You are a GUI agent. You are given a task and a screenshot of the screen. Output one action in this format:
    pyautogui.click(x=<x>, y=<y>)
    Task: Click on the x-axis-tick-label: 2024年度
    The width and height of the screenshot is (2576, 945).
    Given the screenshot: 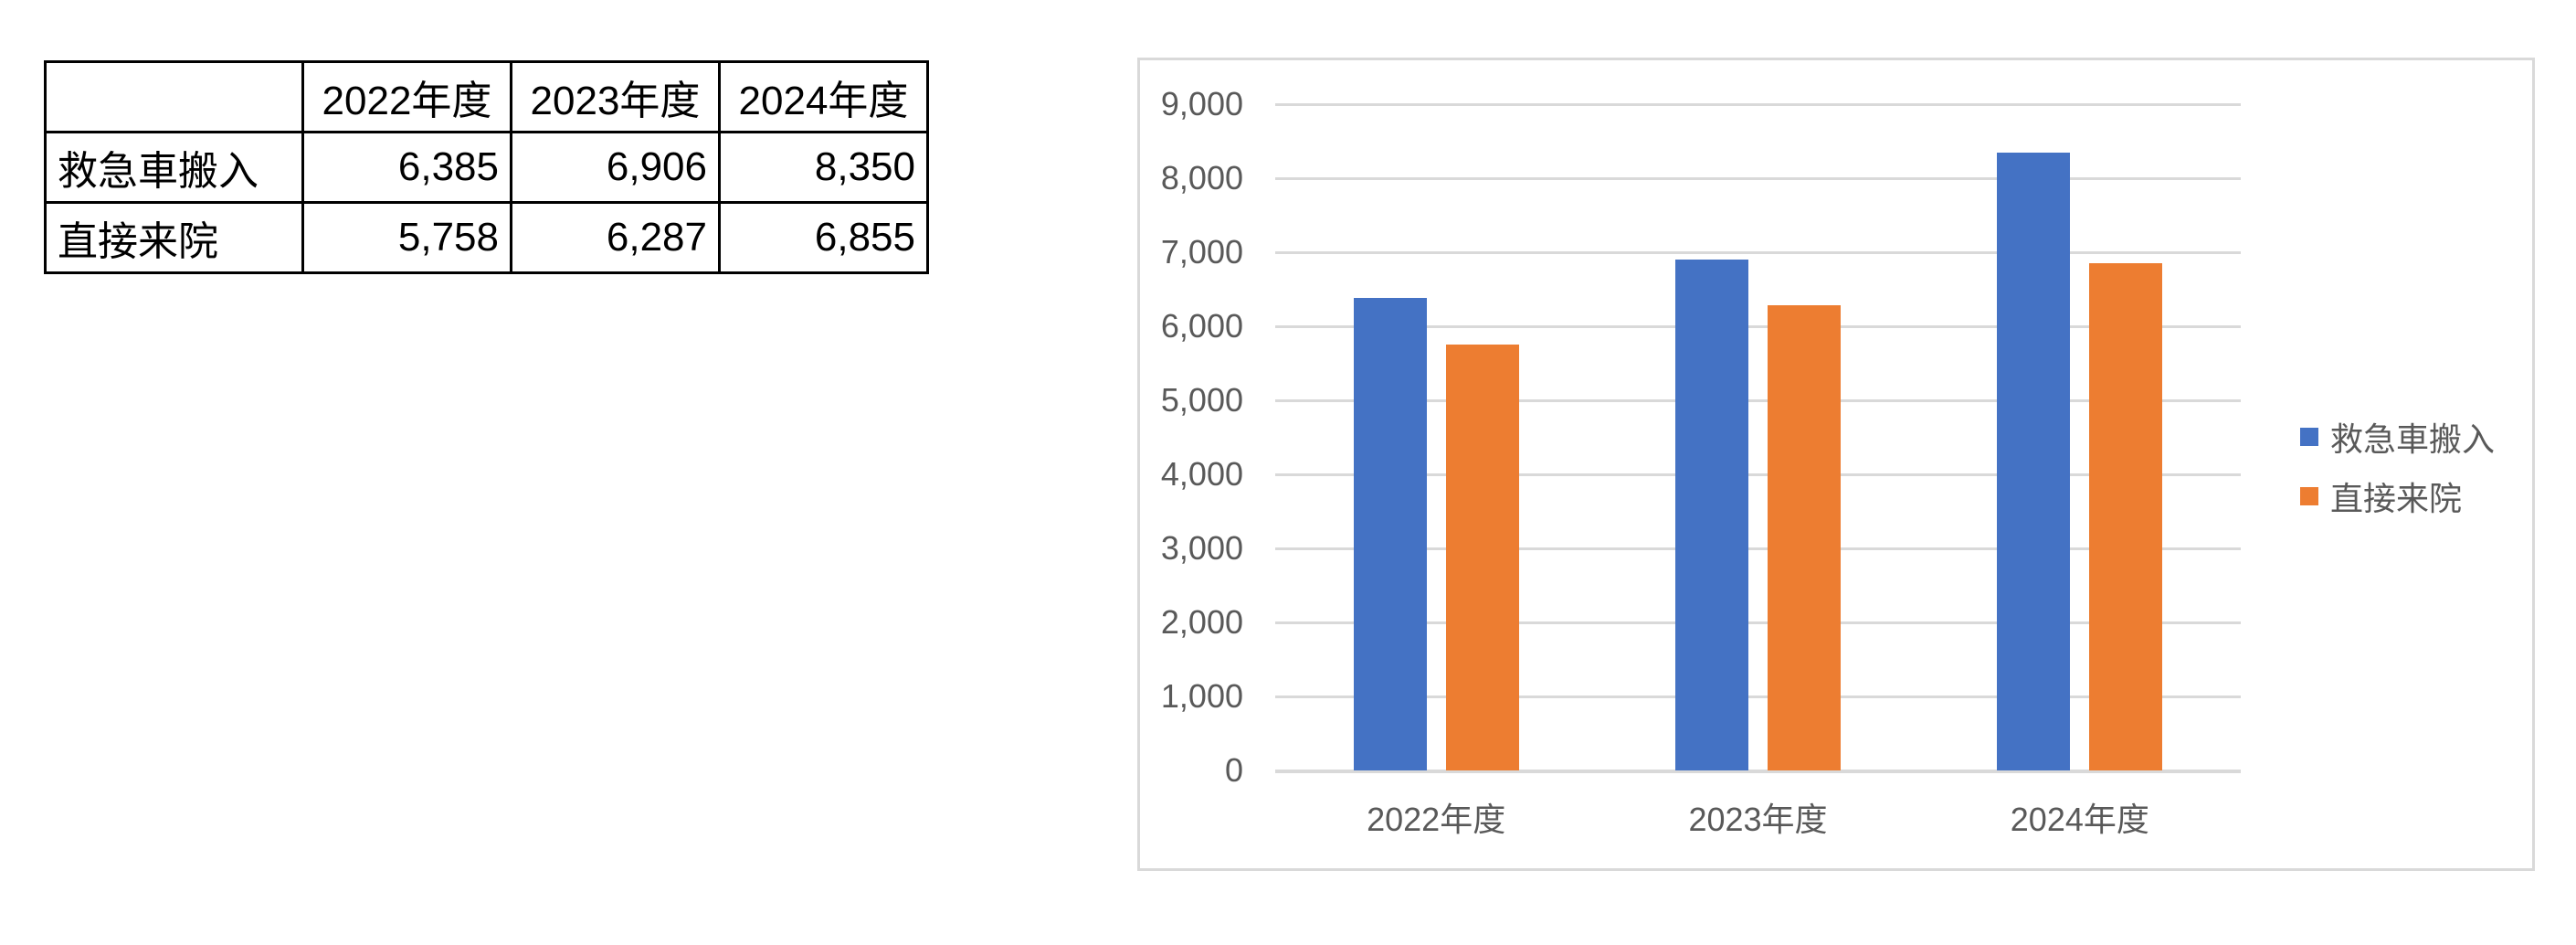 What is the action you would take?
    pyautogui.click(x=2079, y=819)
    